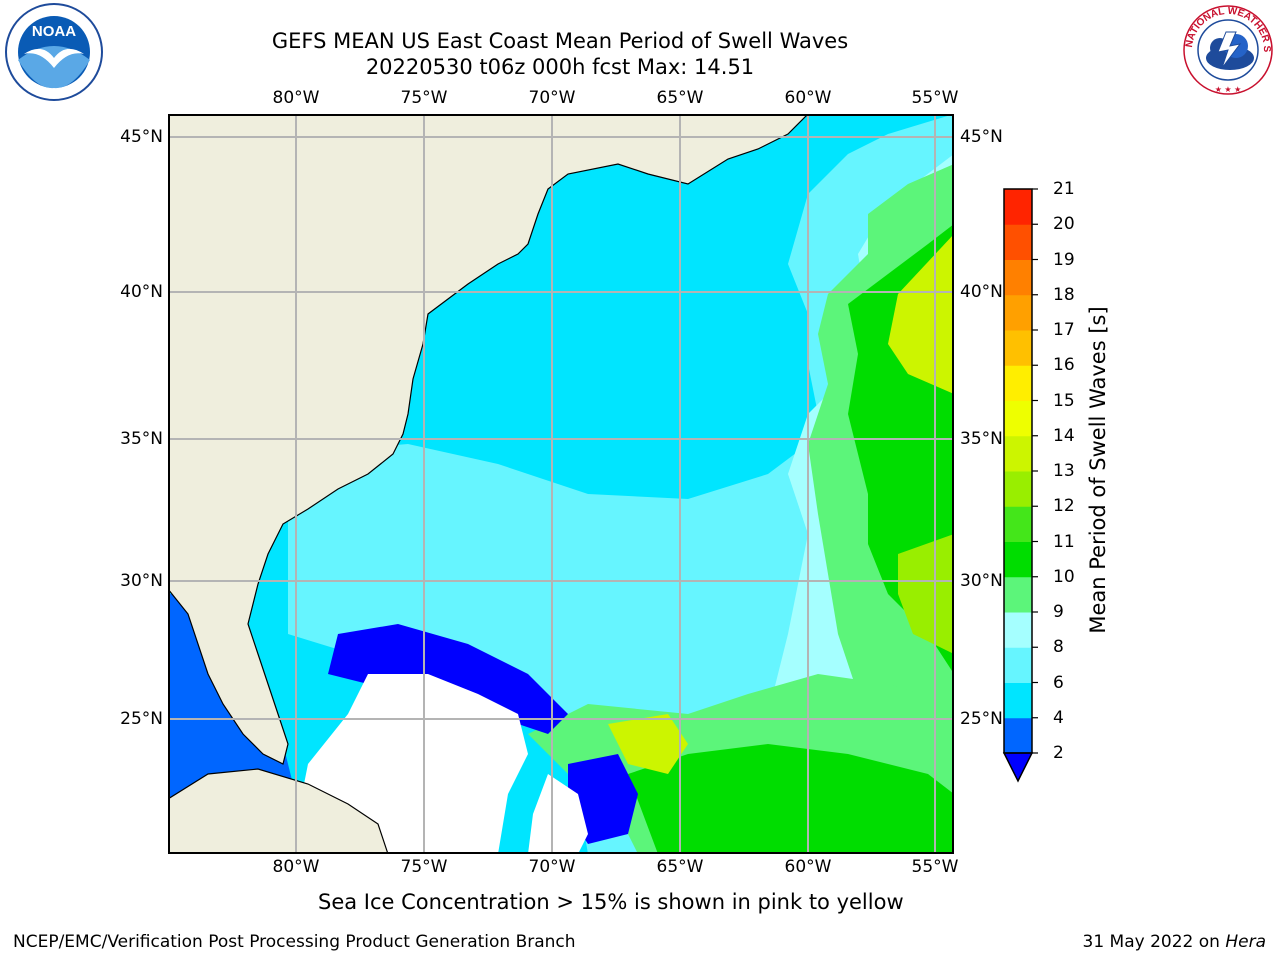 Image resolution: width=1280 pixels, height=960 pixels. What do you see at coordinates (680, 98) in the screenshot?
I see `lon-label-top-65w: 65°W` at bounding box center [680, 98].